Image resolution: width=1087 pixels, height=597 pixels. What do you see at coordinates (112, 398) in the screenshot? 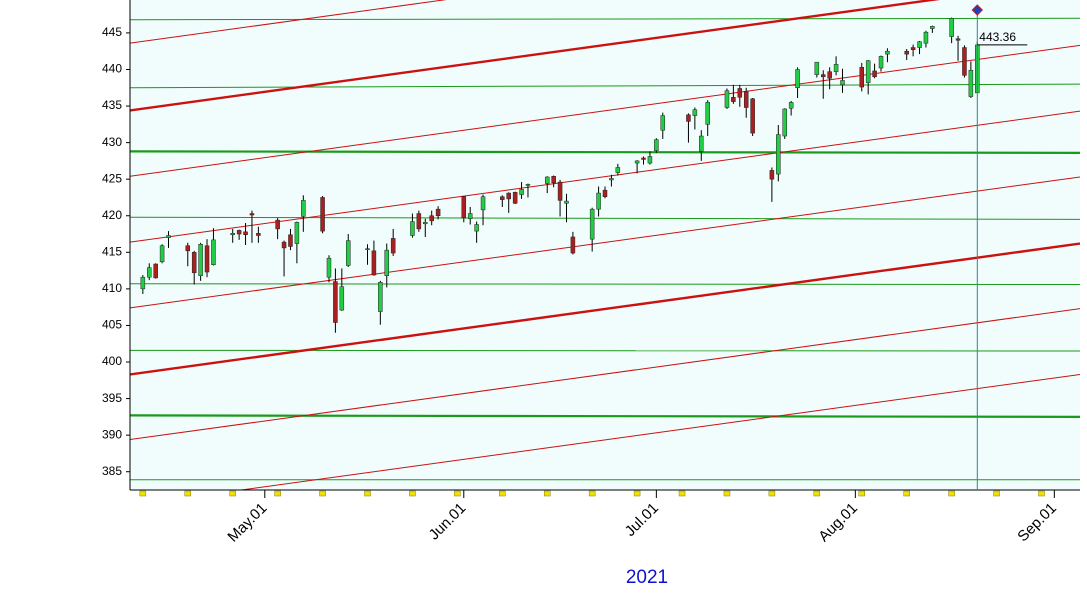
I see `y-tick-label: 395` at bounding box center [112, 398].